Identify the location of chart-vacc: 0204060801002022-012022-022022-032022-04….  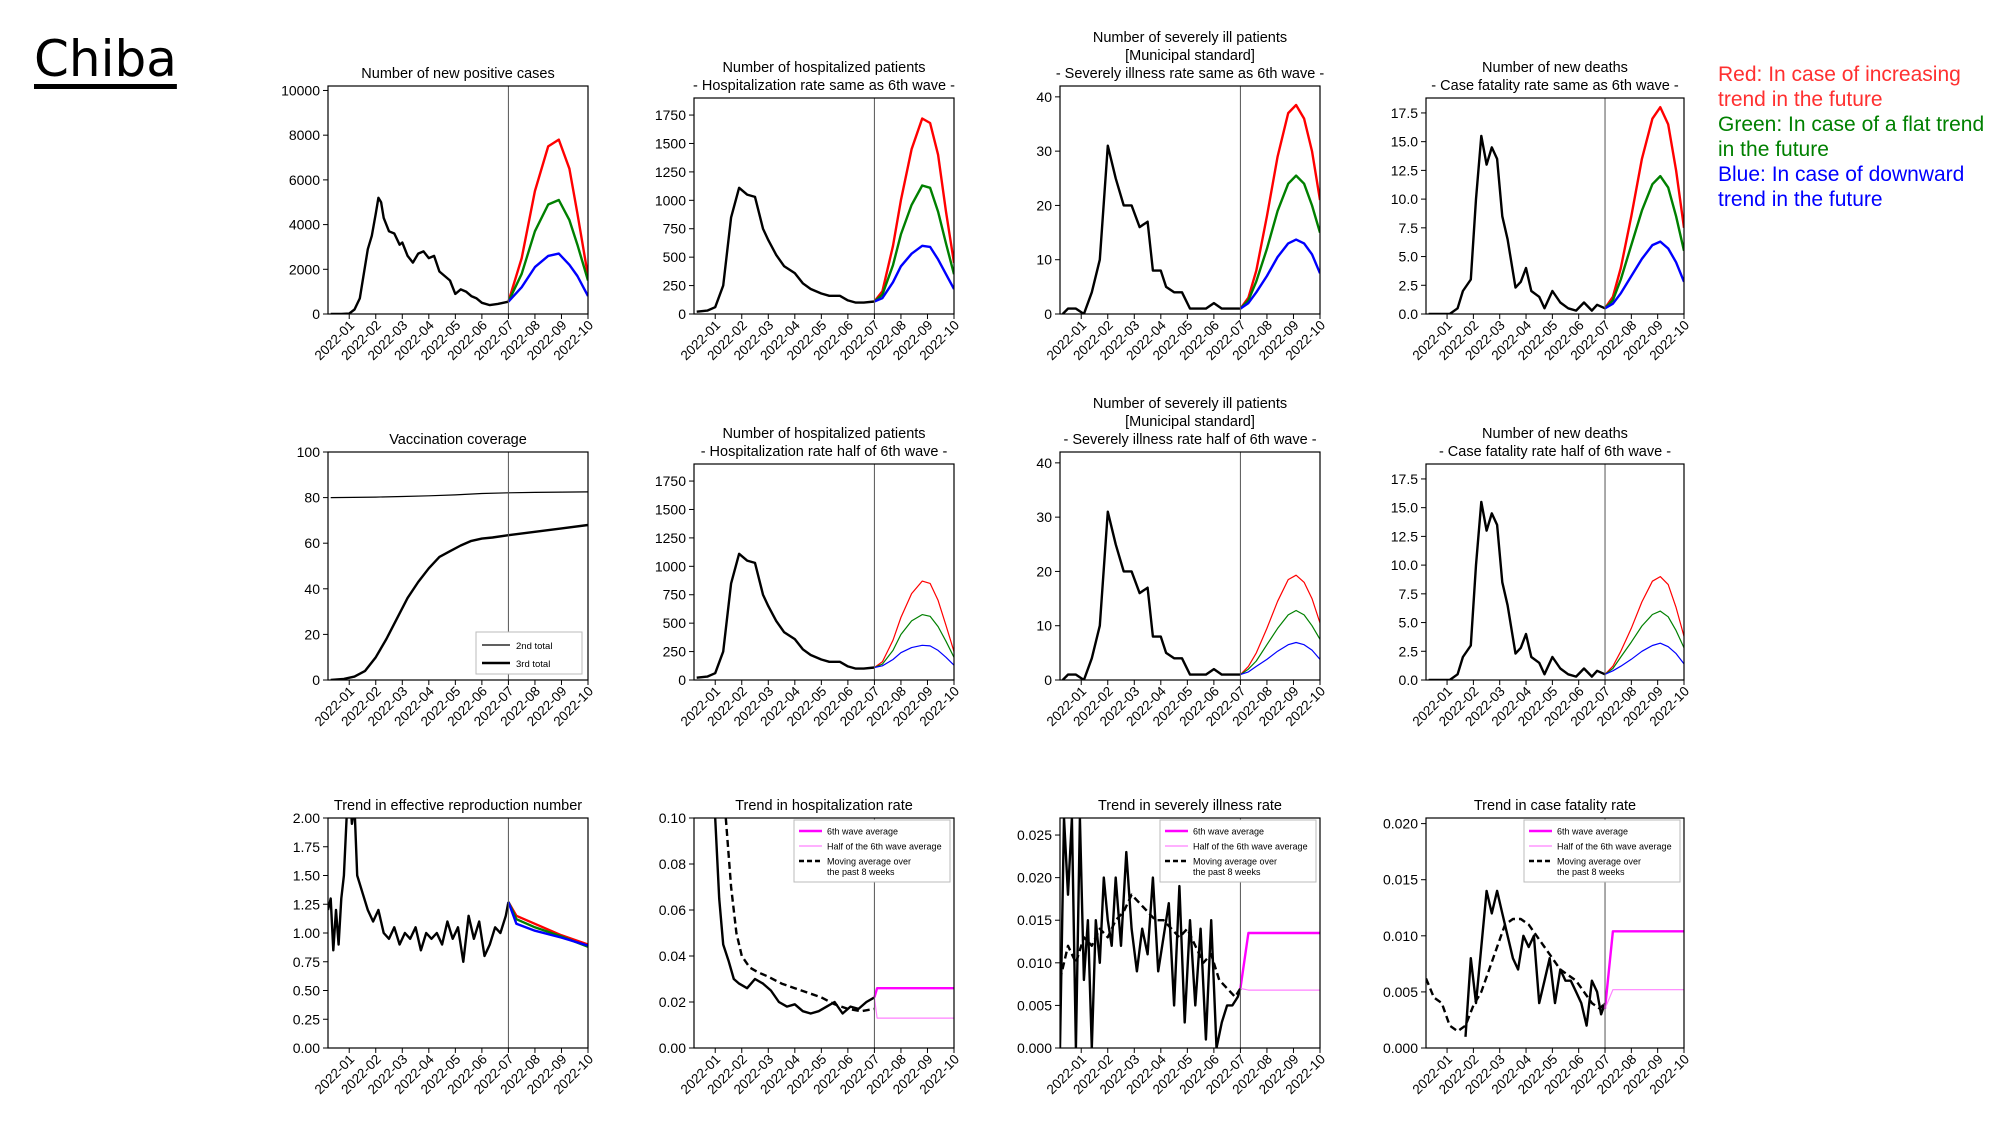
(446, 580).